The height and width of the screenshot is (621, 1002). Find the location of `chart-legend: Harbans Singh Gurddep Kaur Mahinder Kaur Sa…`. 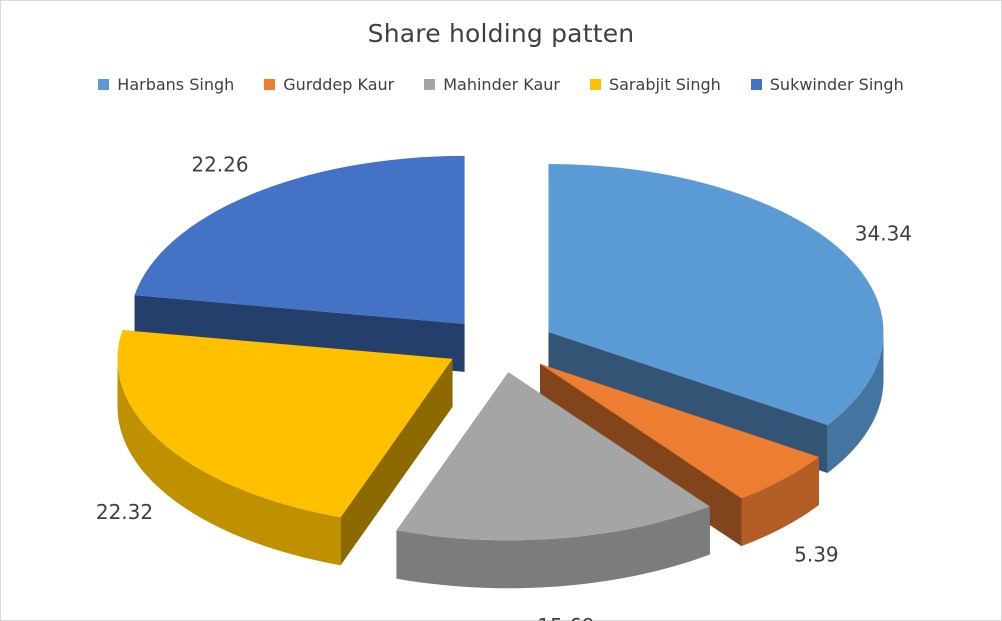

chart-legend: Harbans Singh Gurddep Kaur Mahinder Kaur Sa… is located at coordinates (501, 84).